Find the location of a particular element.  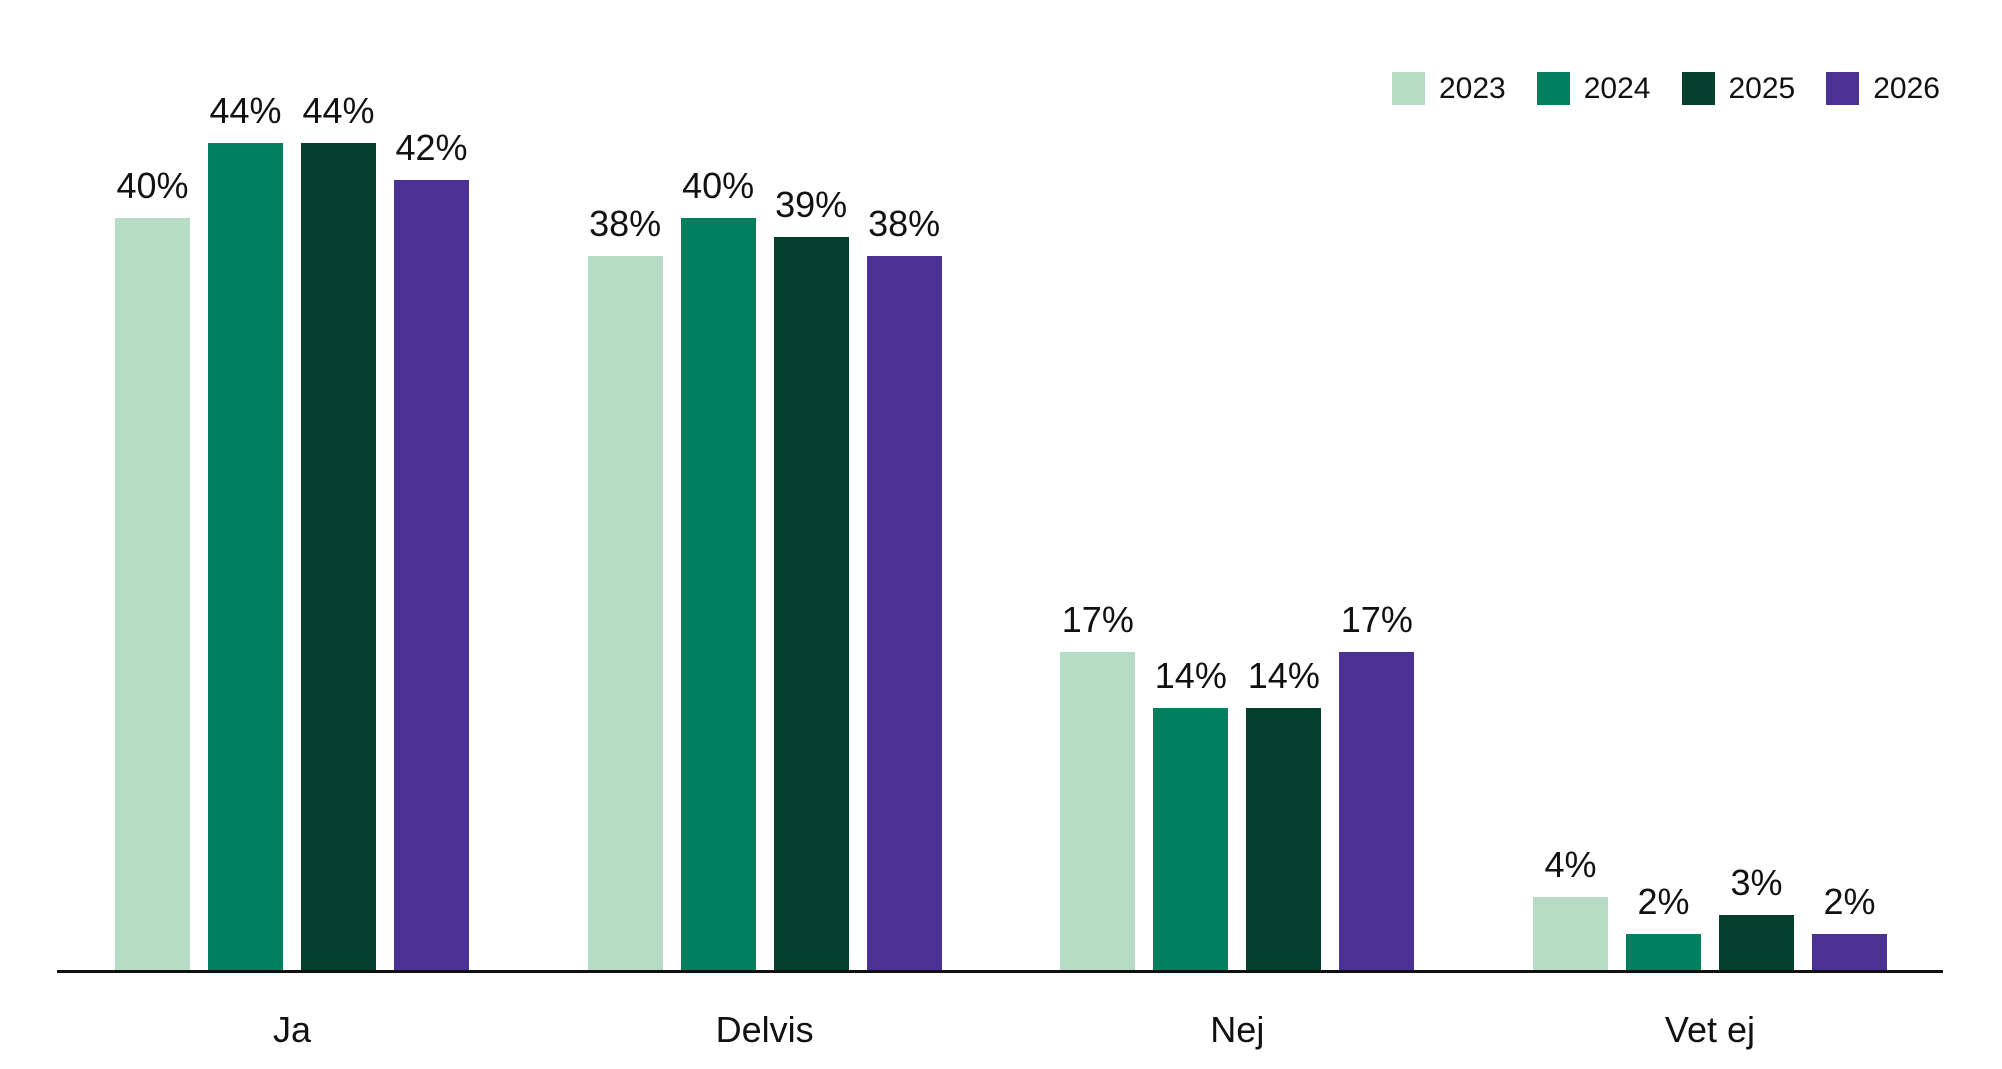

bar-unit-2025-nej: 14% is located at coordinates (1284, 813).